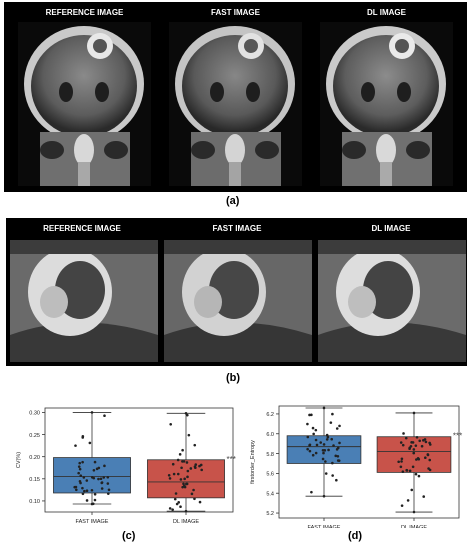  I want to click on mri-coronal-dl, so click(386, 104).